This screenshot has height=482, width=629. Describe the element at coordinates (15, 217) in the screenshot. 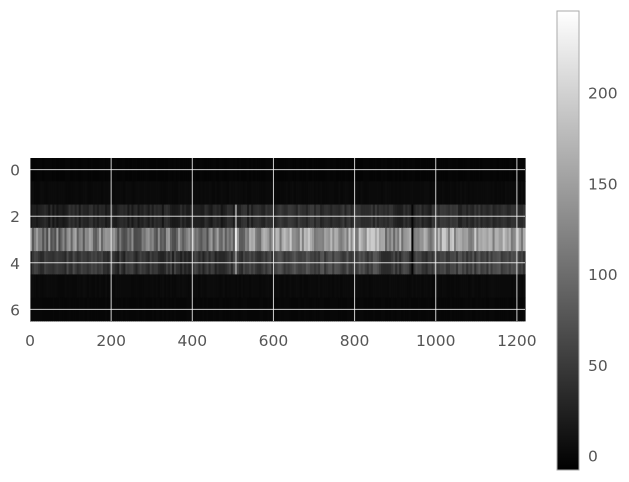

I see `y-tick-label-2: 2` at that location.